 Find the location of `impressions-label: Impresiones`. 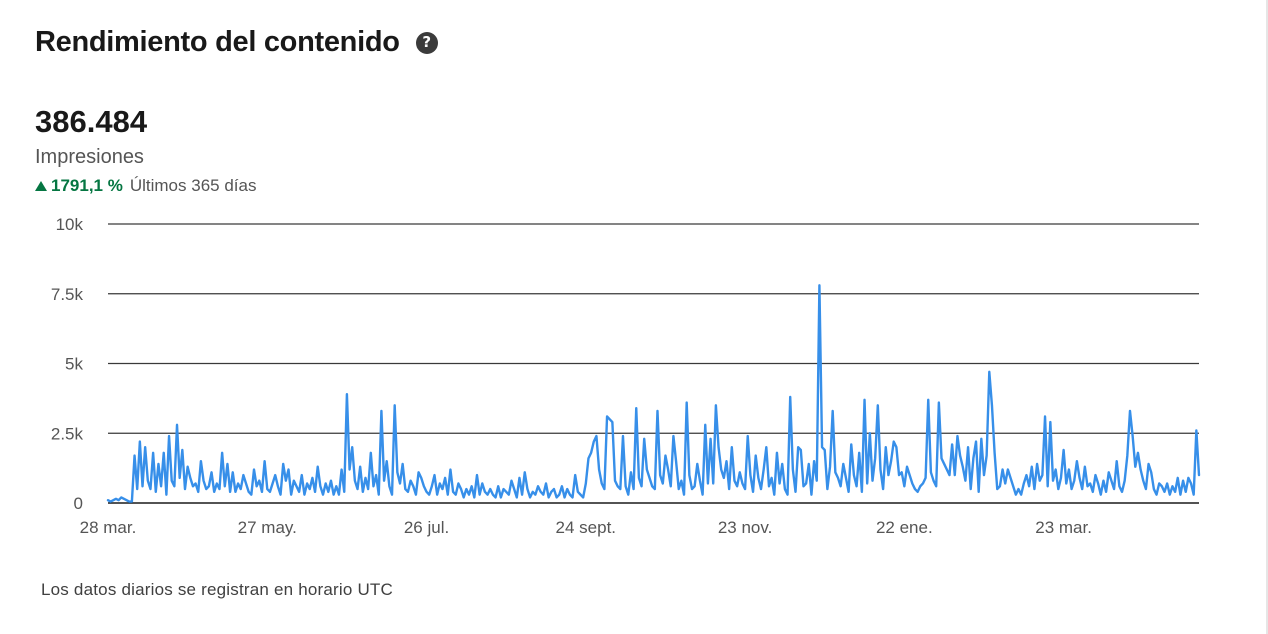

impressions-label: Impresiones is located at coordinates (89, 157).